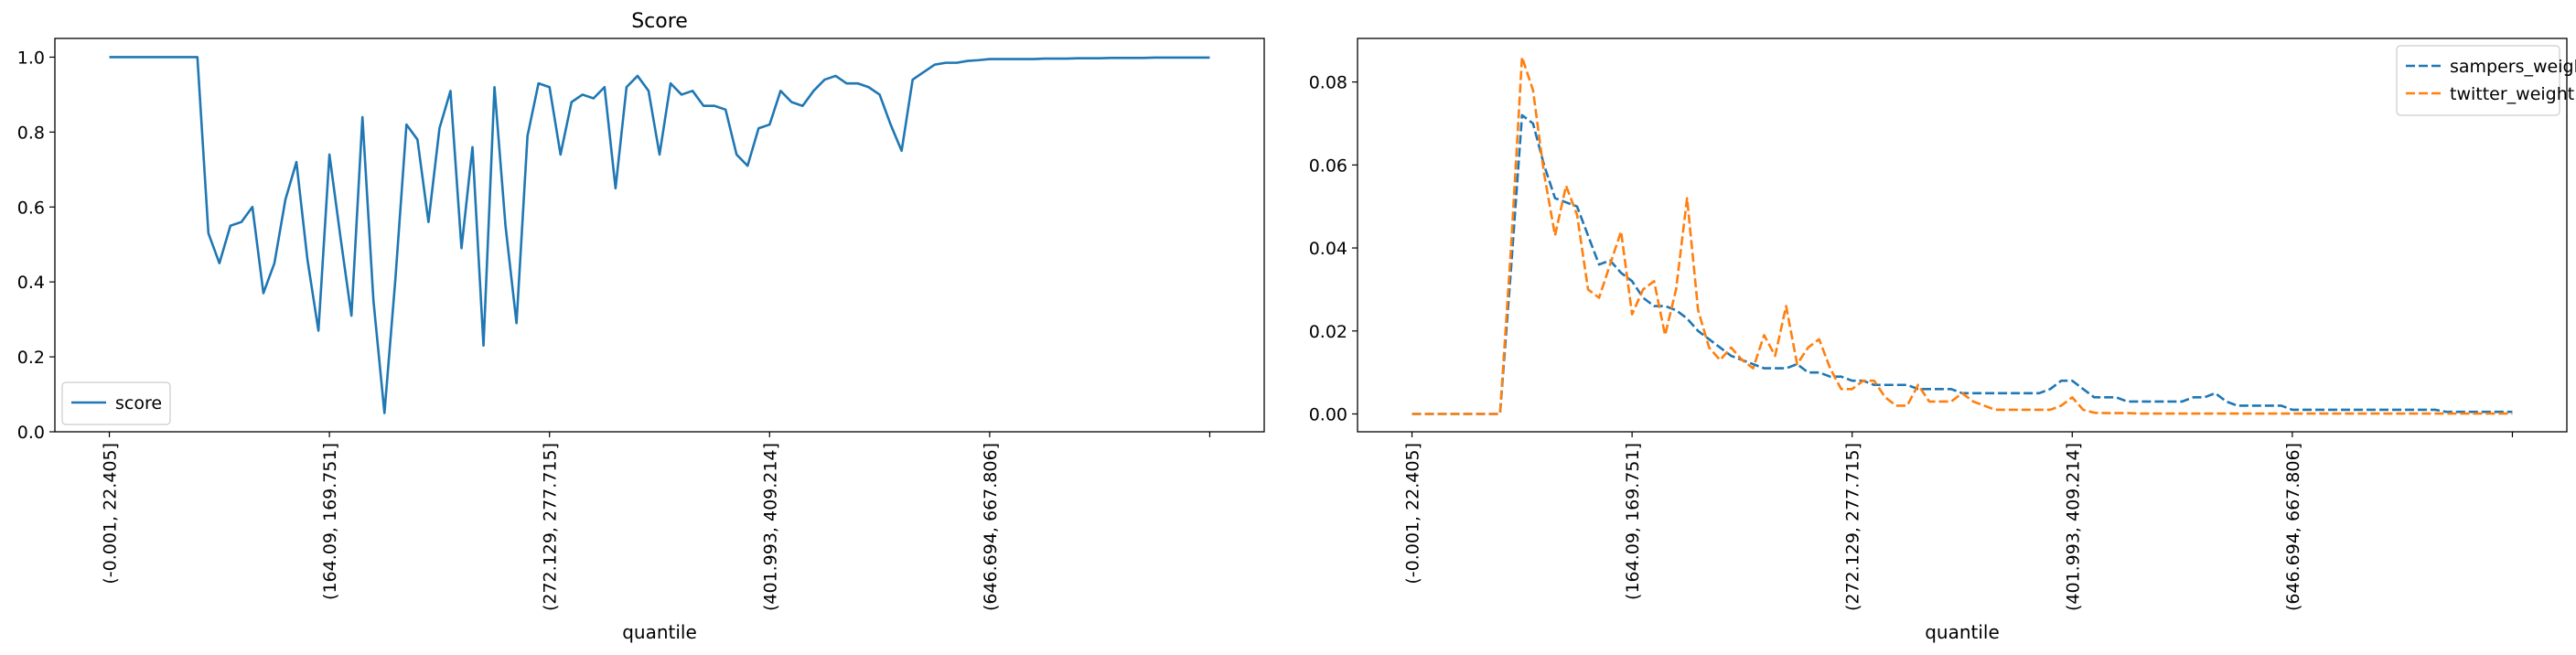 This screenshot has height=655, width=2576. I want to click on y-tick-label: 0.08, so click(1328, 83).